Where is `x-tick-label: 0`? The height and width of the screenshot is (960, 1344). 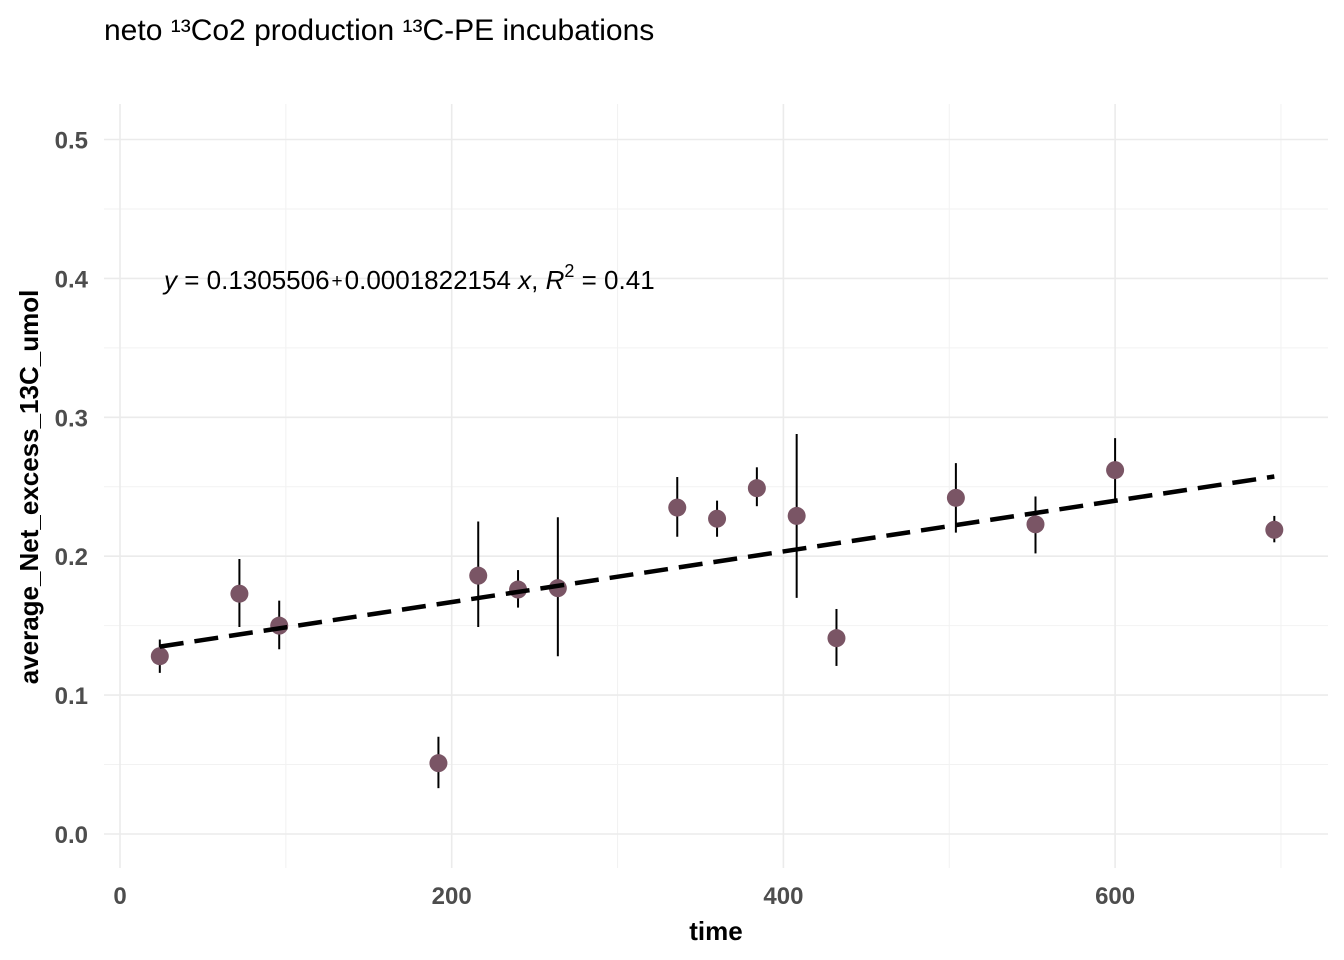 x-tick-label: 0 is located at coordinates (119, 896).